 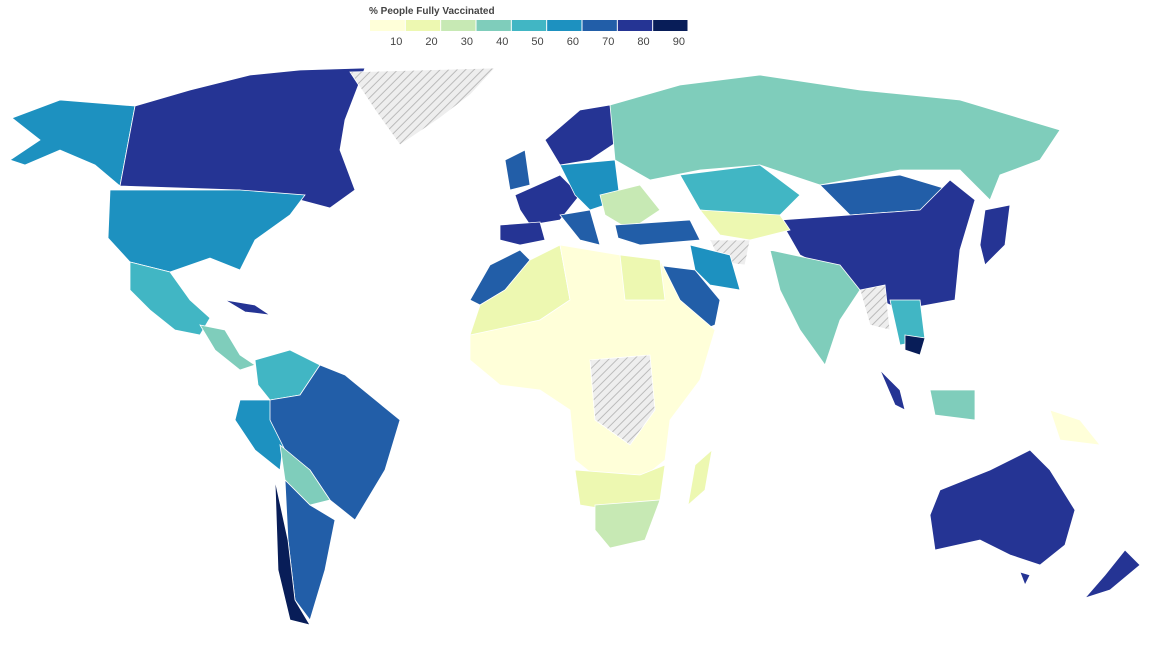 I want to click on legend-tick-label: 20, so click(x=431, y=42).